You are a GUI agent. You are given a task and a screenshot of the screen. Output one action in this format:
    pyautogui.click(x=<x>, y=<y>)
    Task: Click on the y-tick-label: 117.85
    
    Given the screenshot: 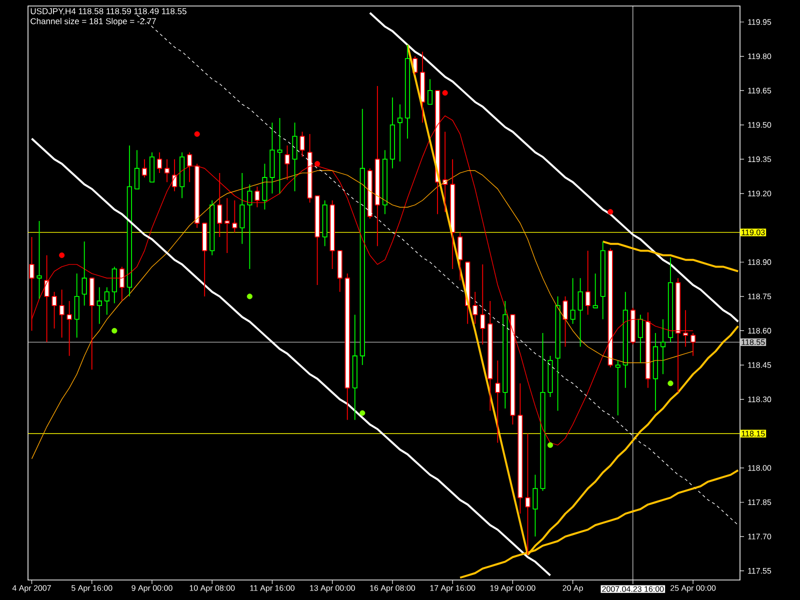 What is the action you would take?
    pyautogui.click(x=760, y=502)
    